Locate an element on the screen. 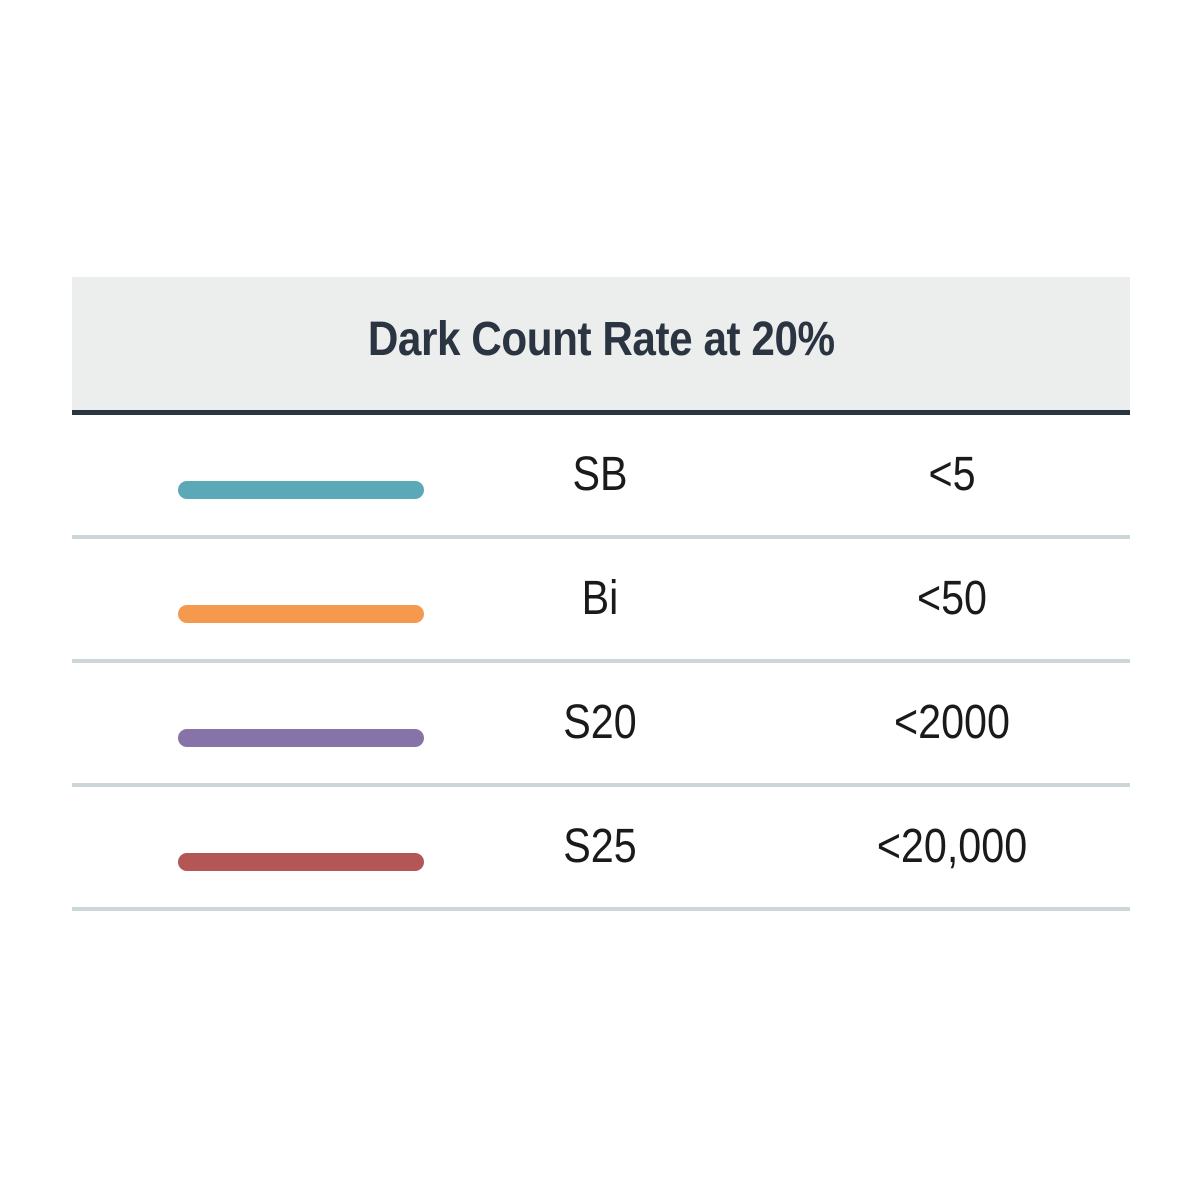 The image size is (1200, 1200). table-row: S20 <2000 is located at coordinates (601, 725).